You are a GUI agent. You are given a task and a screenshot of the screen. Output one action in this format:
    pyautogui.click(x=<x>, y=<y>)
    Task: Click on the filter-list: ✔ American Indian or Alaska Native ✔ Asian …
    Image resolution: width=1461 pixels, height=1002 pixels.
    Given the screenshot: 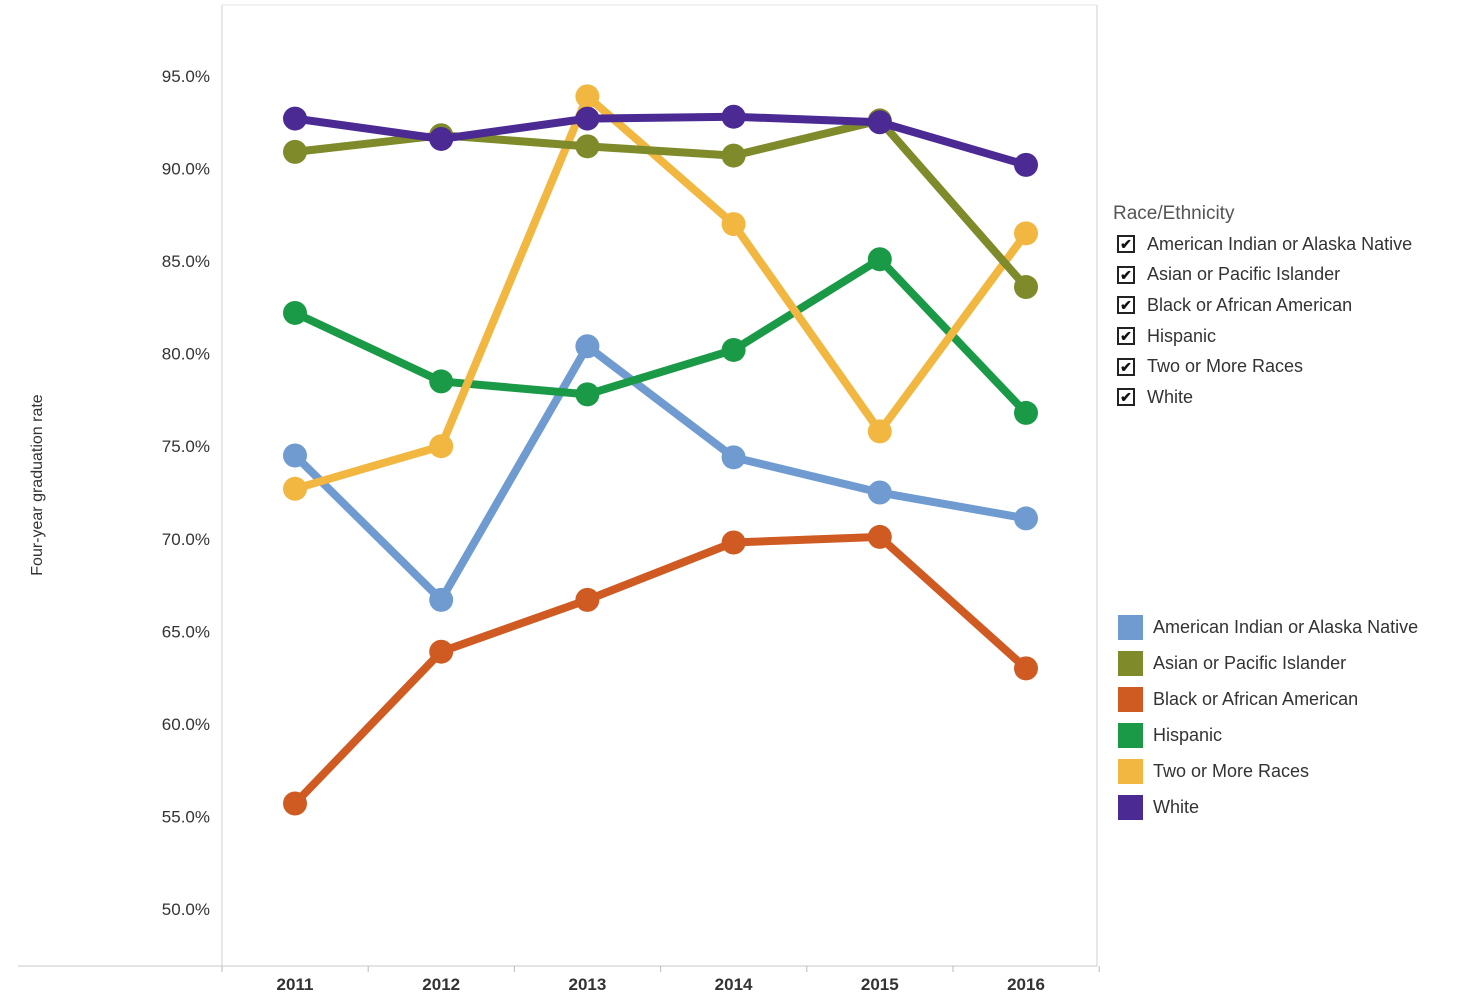 What is the action you would take?
    pyautogui.click(x=1285, y=321)
    